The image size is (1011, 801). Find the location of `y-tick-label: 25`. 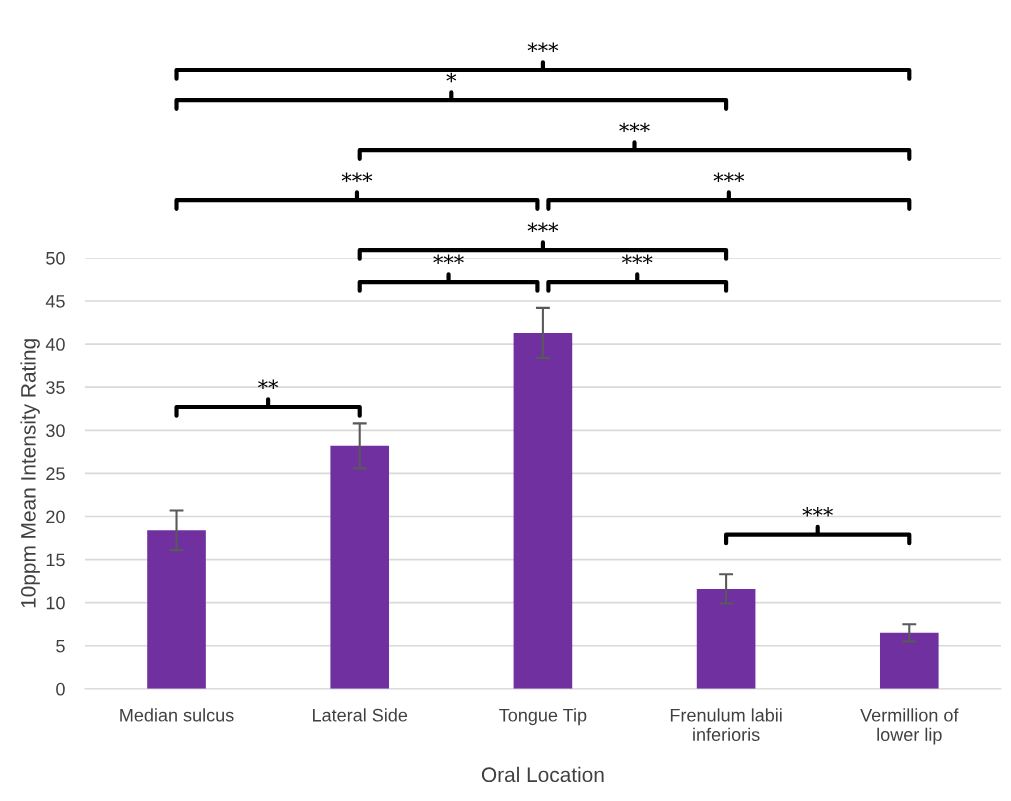

y-tick-label: 25 is located at coordinates (55, 474).